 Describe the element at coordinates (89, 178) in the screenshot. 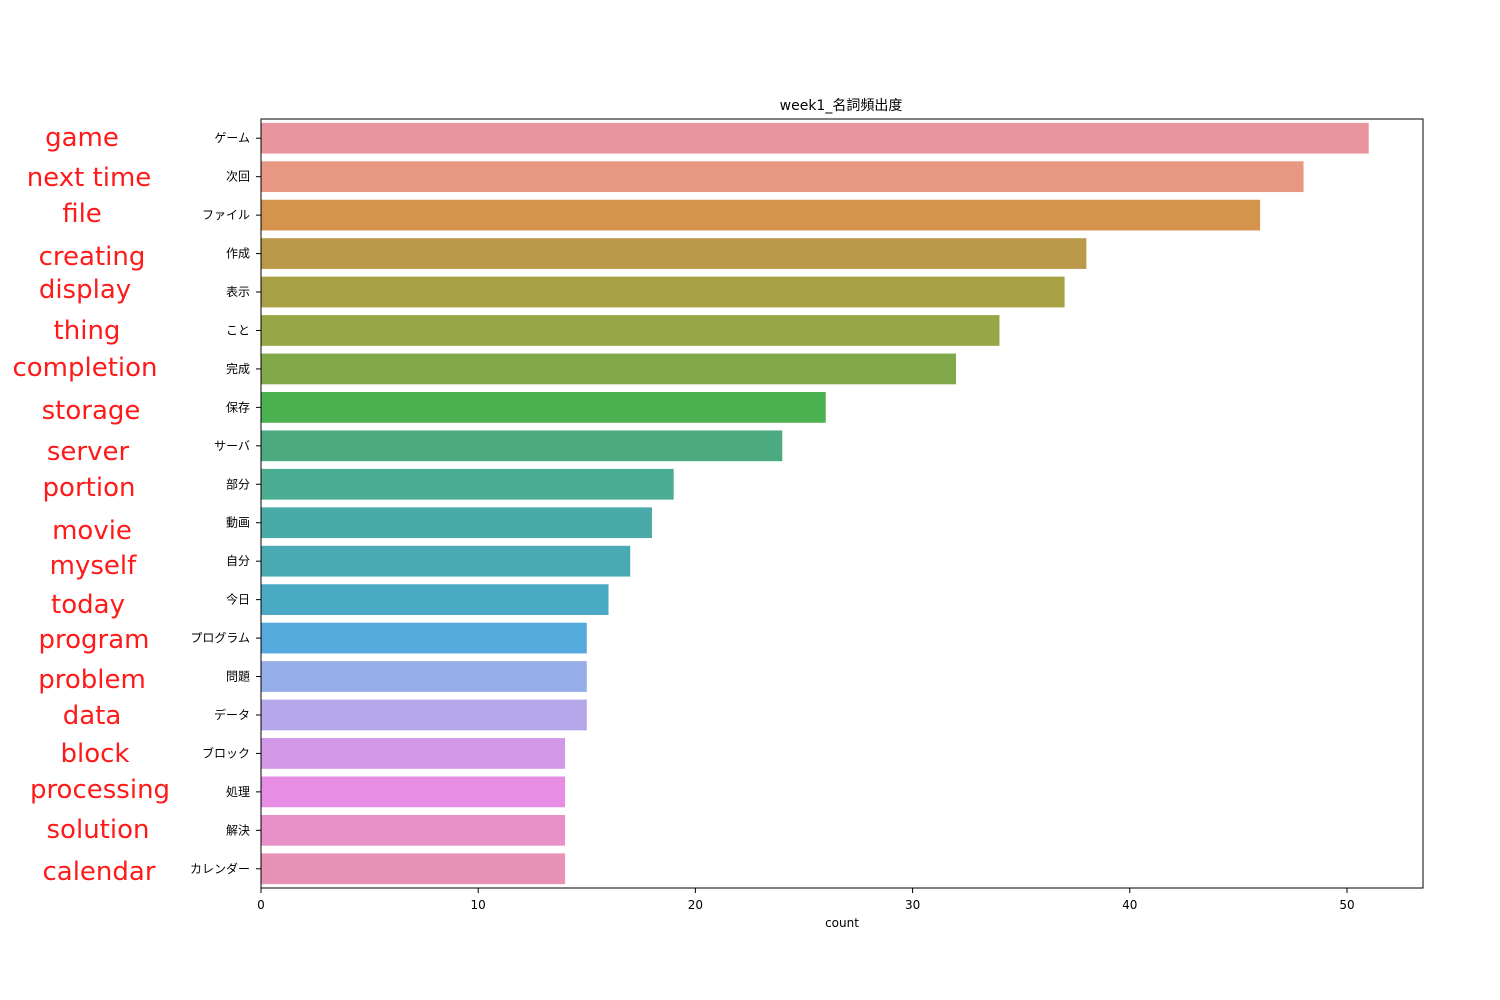

I see `annotation-label: next time` at that location.